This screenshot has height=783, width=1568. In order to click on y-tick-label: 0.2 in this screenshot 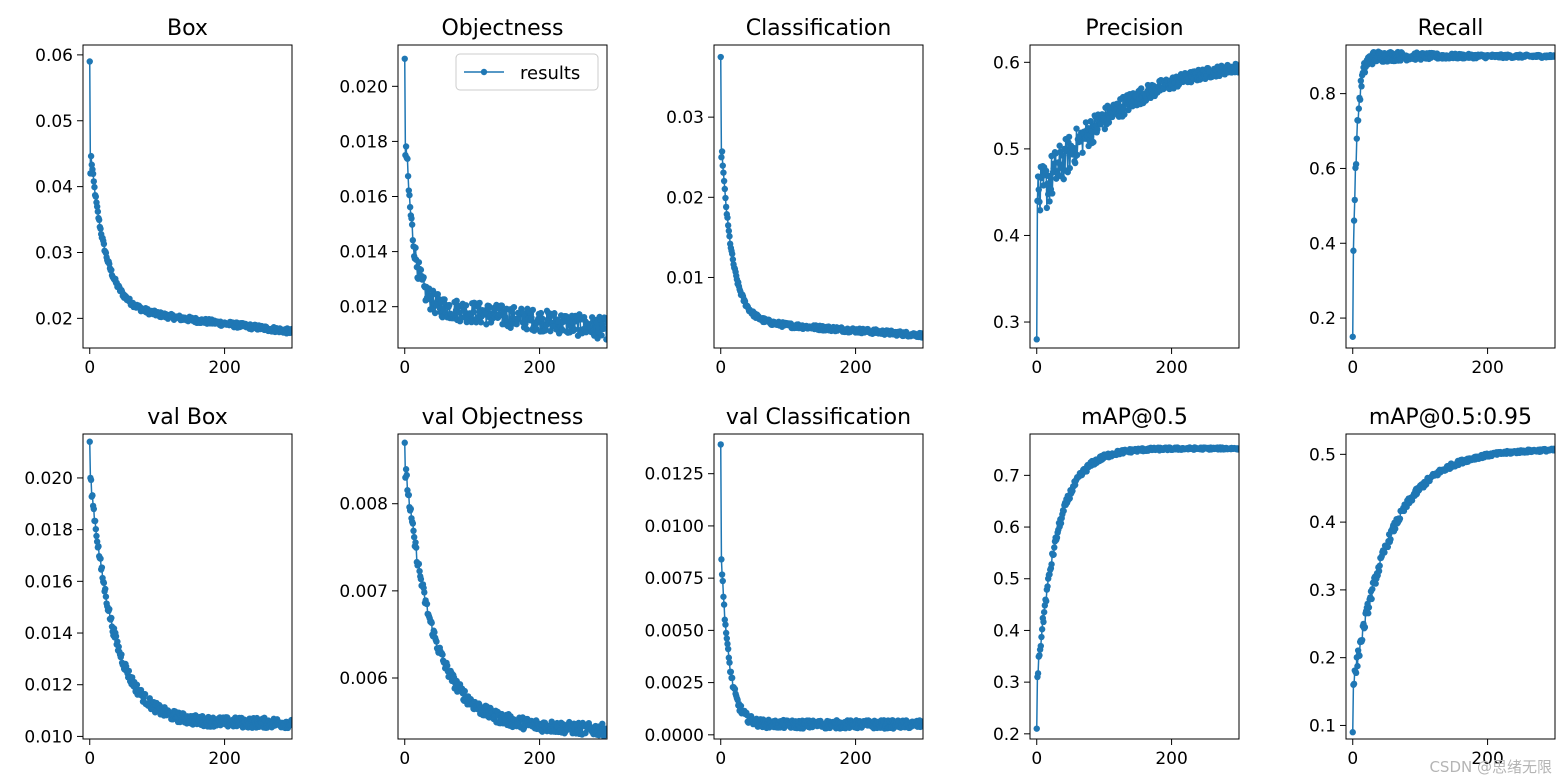, I will do `click(1006, 735)`.